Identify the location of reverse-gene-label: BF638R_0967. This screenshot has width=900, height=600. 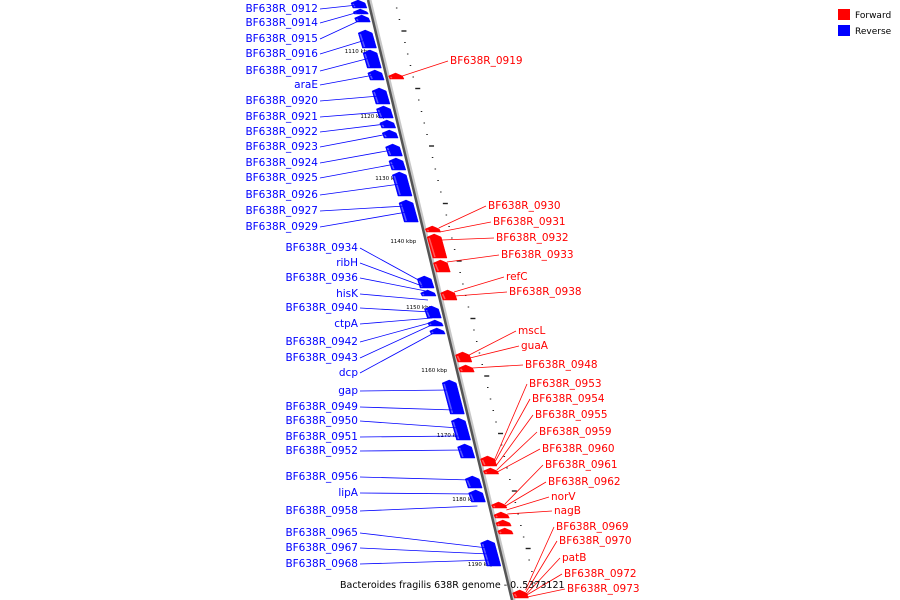
(321, 548).